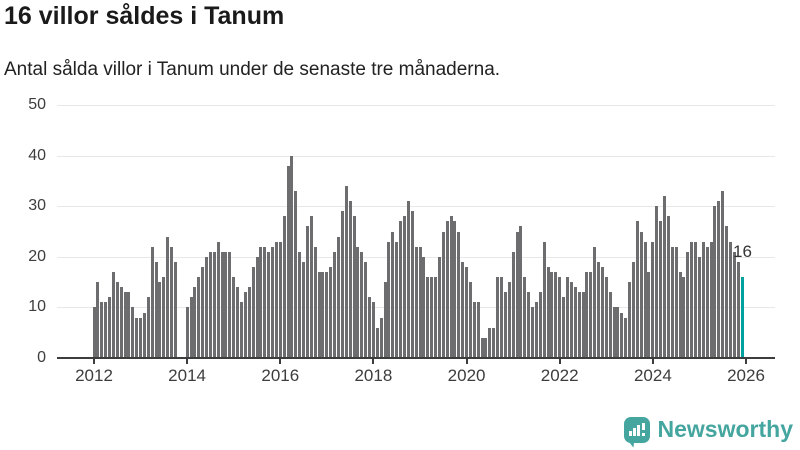 The width and height of the screenshot is (800, 450). Describe the element at coordinates (37, 307) in the screenshot. I see `y-axis-label-10: 10` at that location.